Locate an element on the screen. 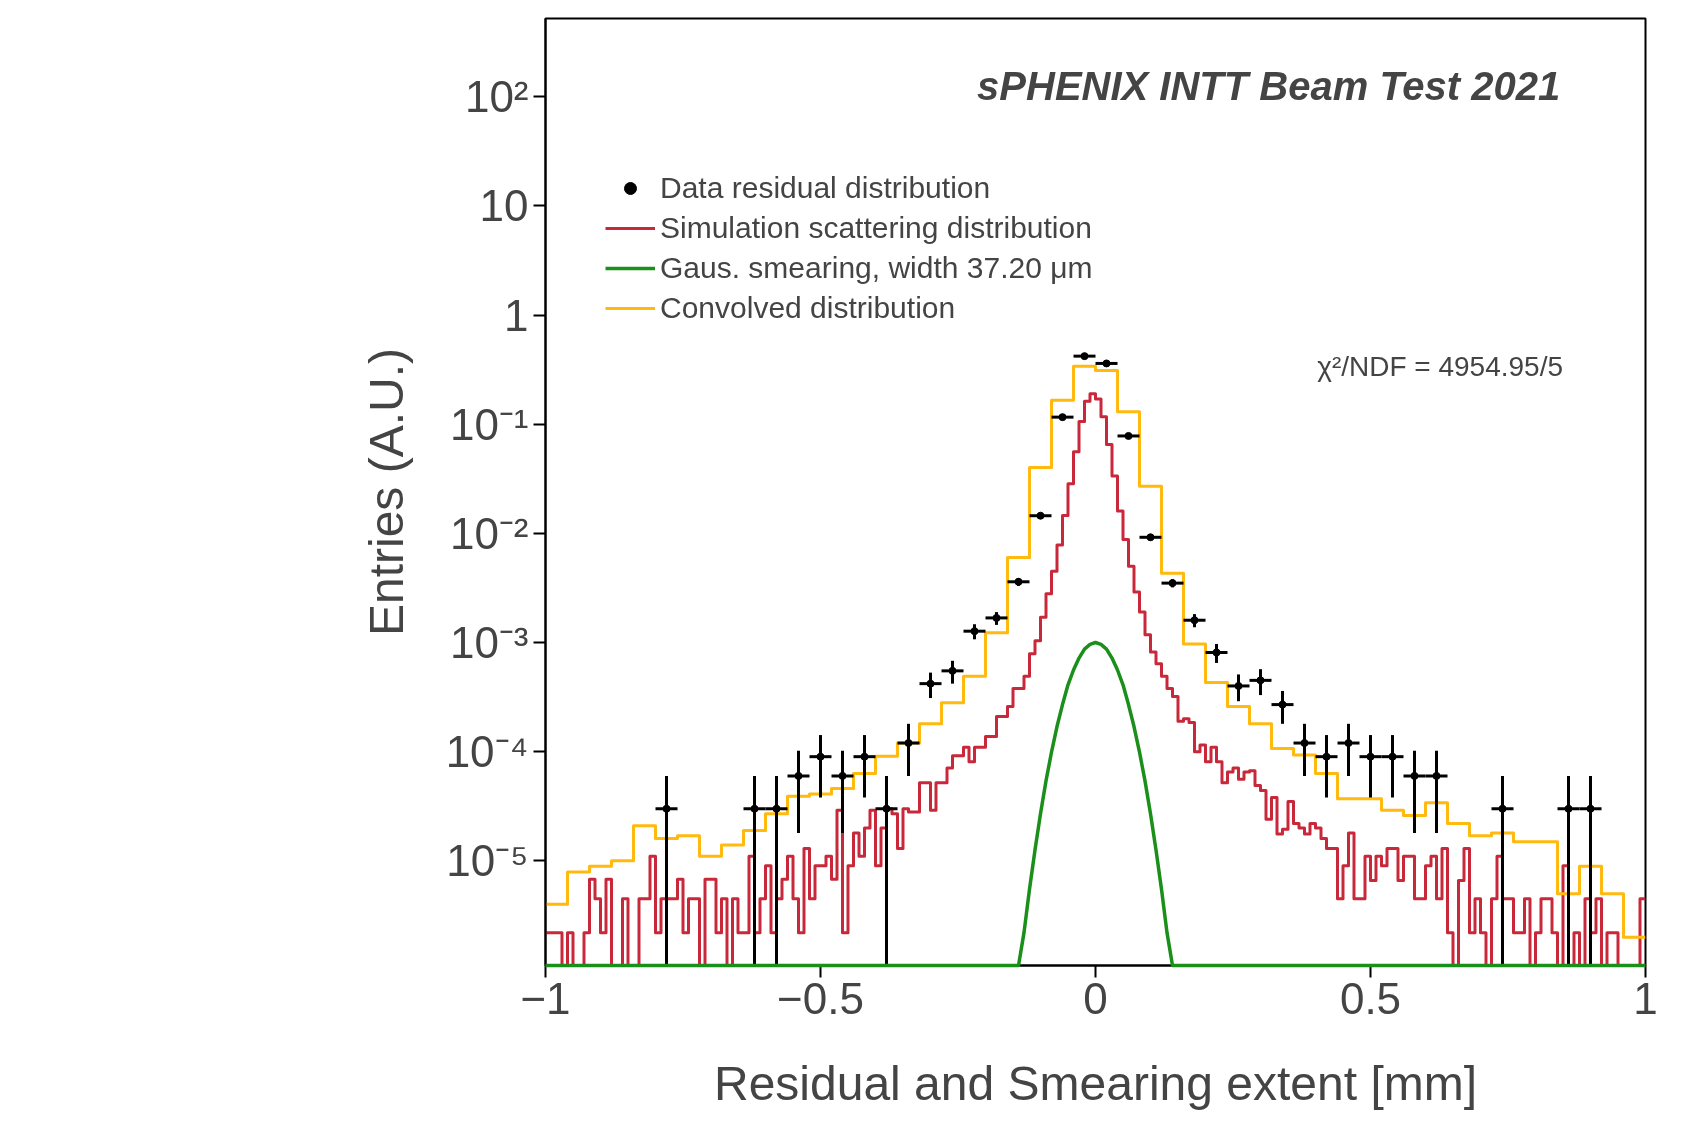 The height and width of the screenshot is (1122, 1681). y-tick-label: 10 is located at coordinates (504, 206).